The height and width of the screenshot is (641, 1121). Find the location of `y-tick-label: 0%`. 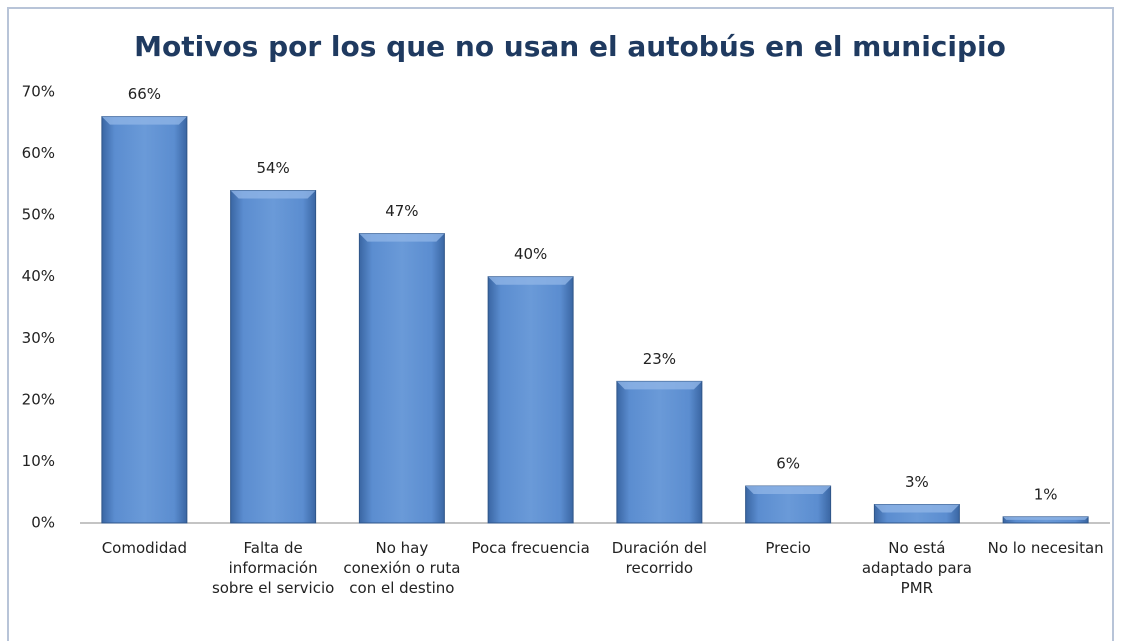

y-tick-label: 0% is located at coordinates (43, 523).